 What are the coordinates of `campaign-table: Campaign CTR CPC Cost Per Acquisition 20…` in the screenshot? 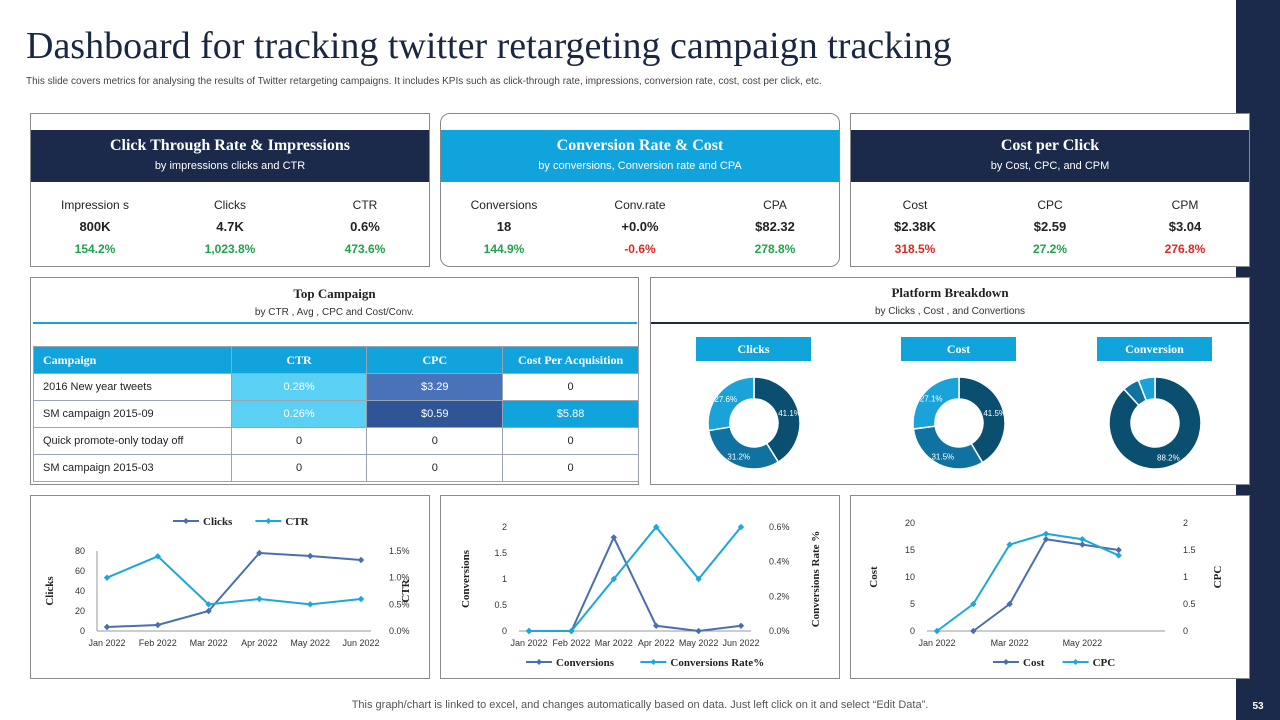 It's located at (336, 414).